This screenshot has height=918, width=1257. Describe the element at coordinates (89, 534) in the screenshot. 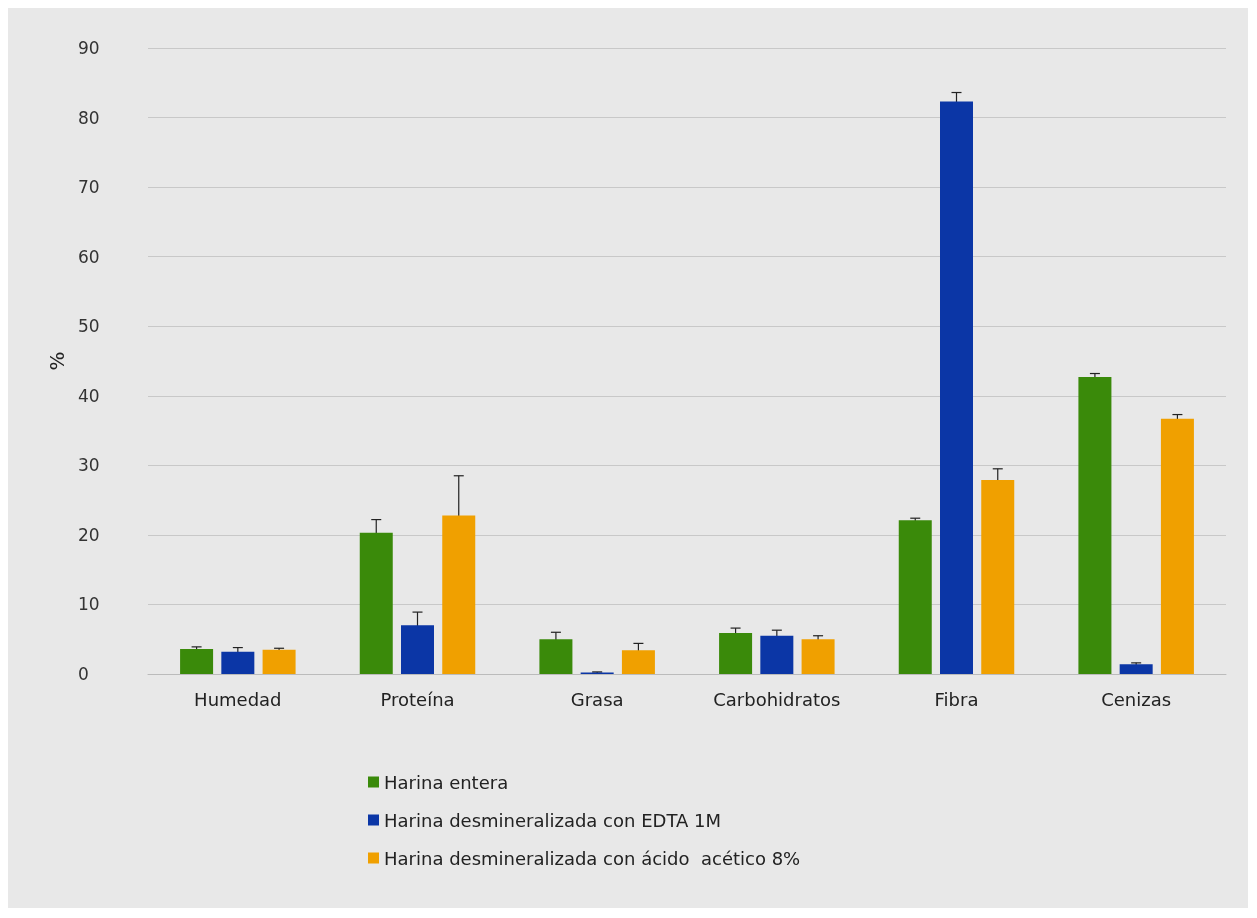

I see `y-tick-label: 20` at that location.